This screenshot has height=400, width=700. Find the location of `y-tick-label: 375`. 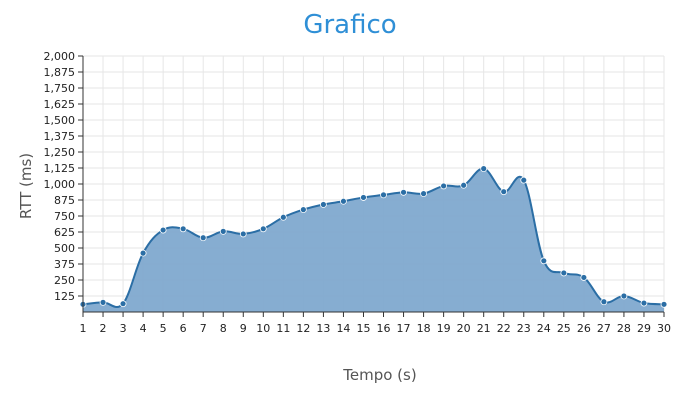

y-tick-label: 375 is located at coordinates (64, 264).